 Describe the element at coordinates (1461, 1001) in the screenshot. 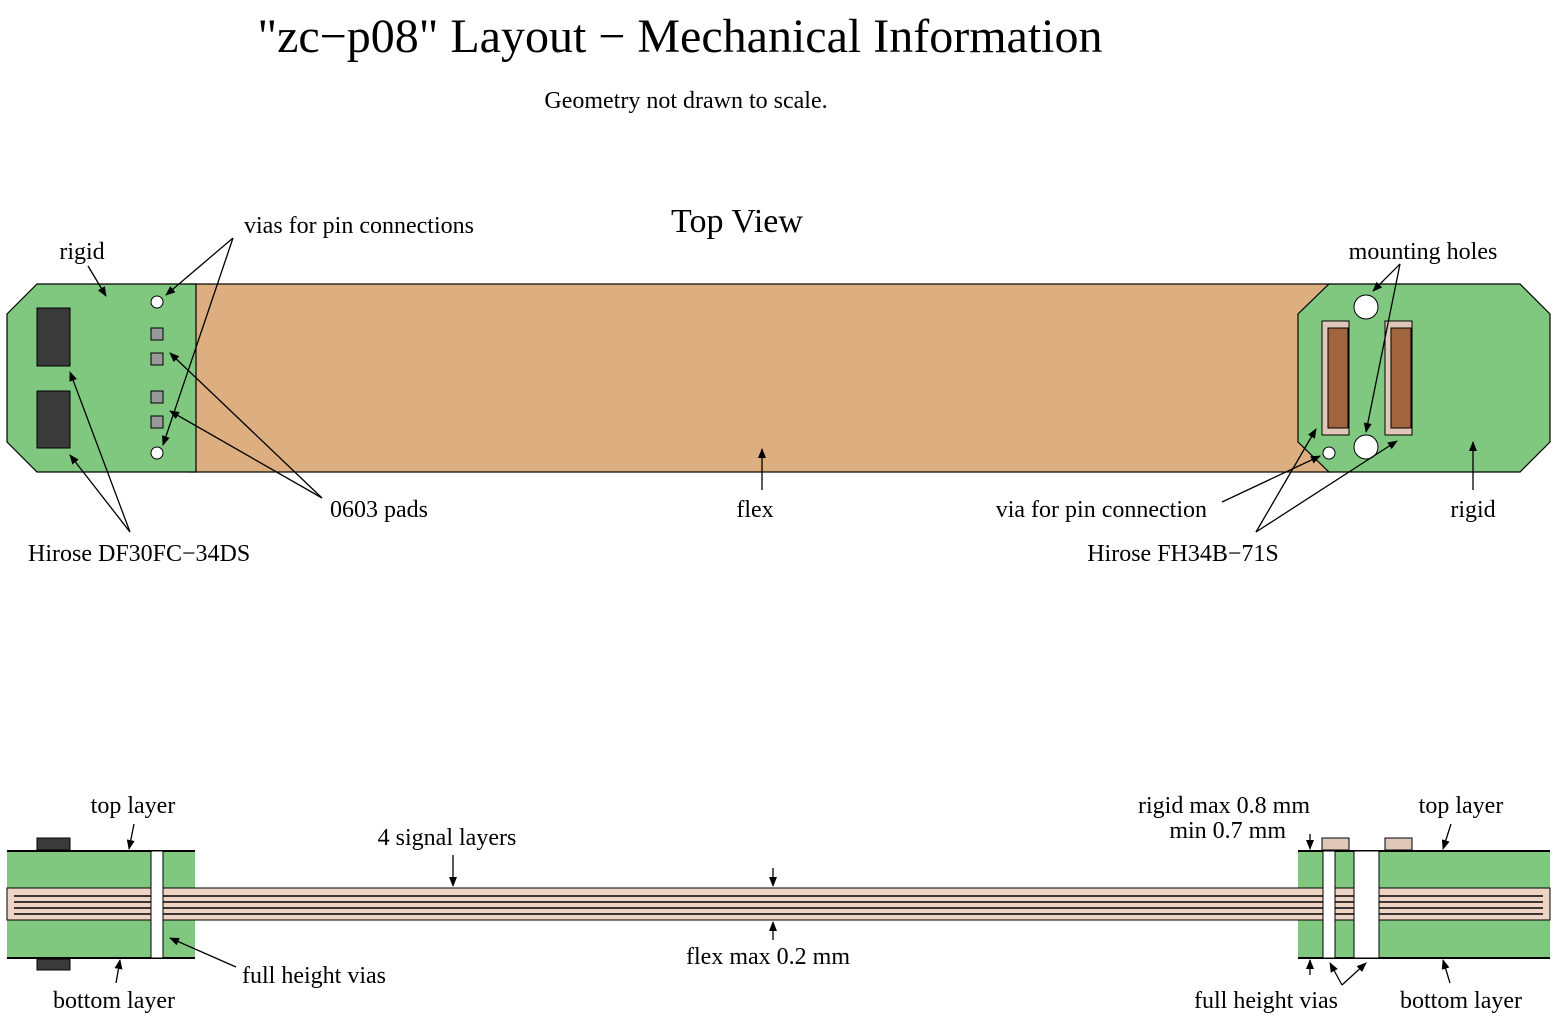

I see `label-bottom-layer-right: bottom layer` at that location.